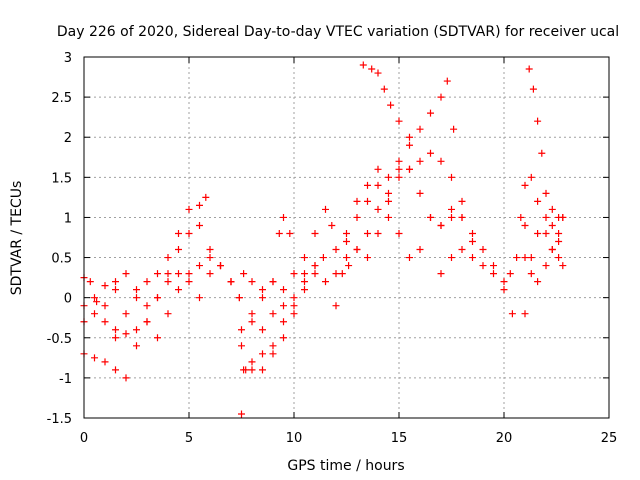 This screenshot has width=640, height=480. I want to click on y-tick-label: 3, so click(68, 58).